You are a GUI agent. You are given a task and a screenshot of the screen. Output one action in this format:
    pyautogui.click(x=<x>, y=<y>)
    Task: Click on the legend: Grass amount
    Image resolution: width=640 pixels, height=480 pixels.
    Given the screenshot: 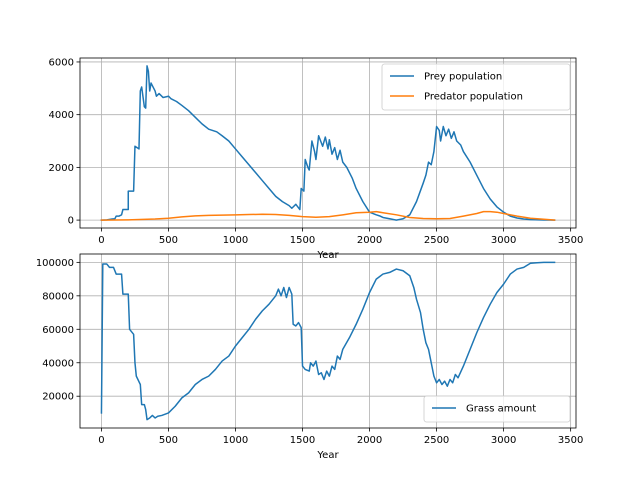 What is the action you would take?
    pyautogui.click(x=497, y=409)
    